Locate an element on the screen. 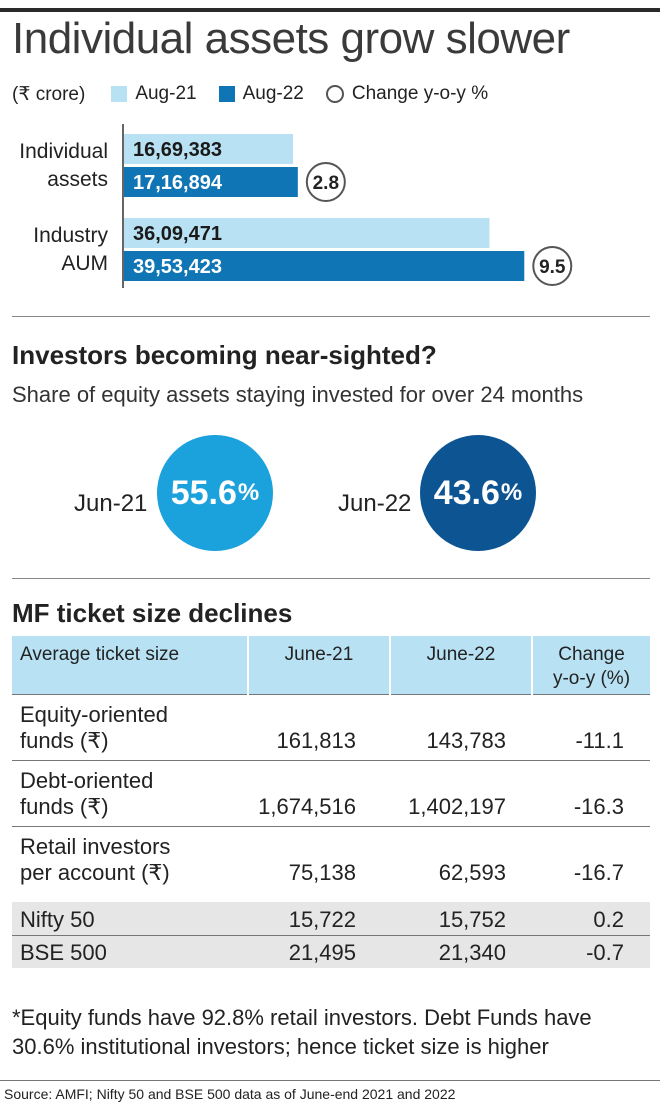  cell-jun22: 1,402,197 is located at coordinates (461, 792).